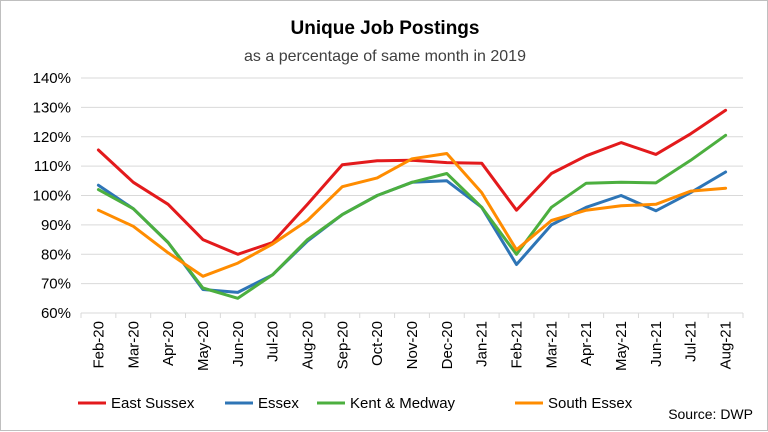  I want to click on legend-label: South Essex, so click(590, 403).